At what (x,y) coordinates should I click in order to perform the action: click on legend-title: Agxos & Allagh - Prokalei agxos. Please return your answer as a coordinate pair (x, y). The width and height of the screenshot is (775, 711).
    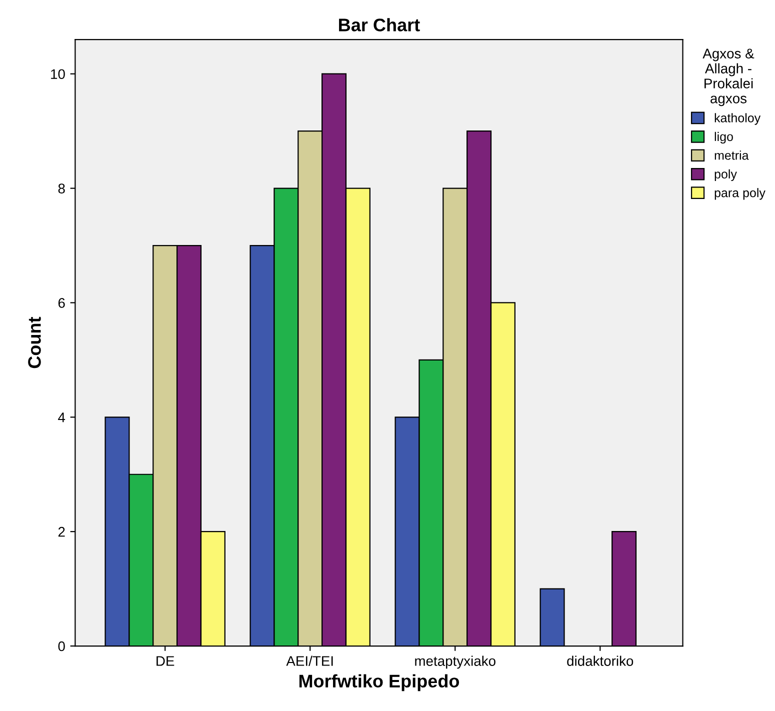
    Looking at the image, I should click on (728, 77).